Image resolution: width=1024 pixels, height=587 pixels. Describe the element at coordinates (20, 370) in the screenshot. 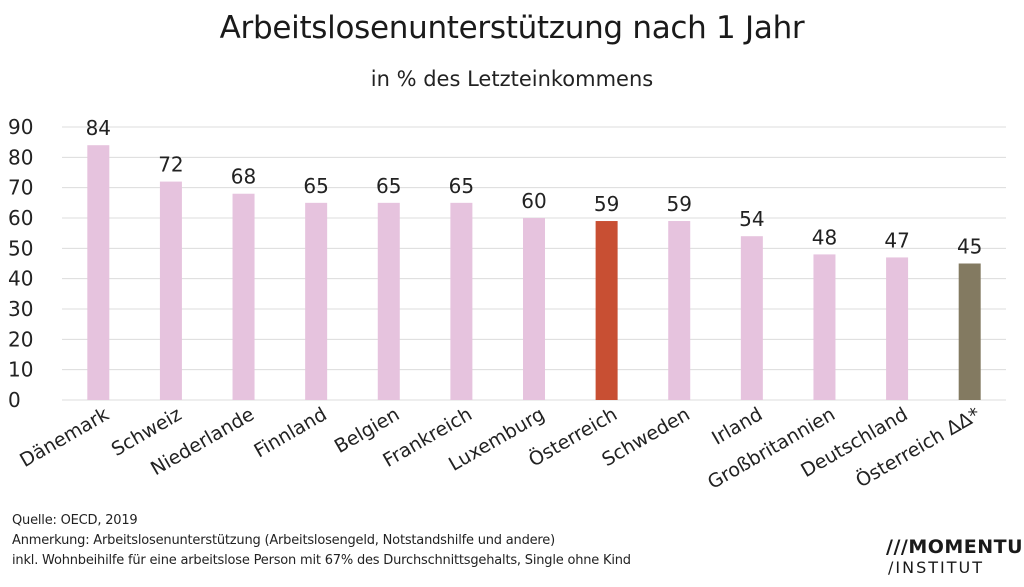

I see `y-tick-label: 10` at that location.